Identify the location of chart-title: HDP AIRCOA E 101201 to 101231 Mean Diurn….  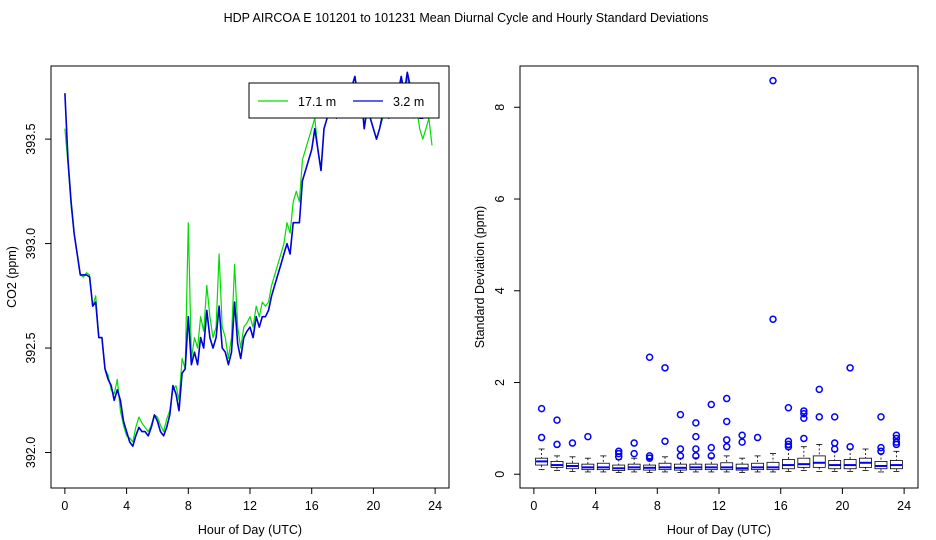
(466, 18).